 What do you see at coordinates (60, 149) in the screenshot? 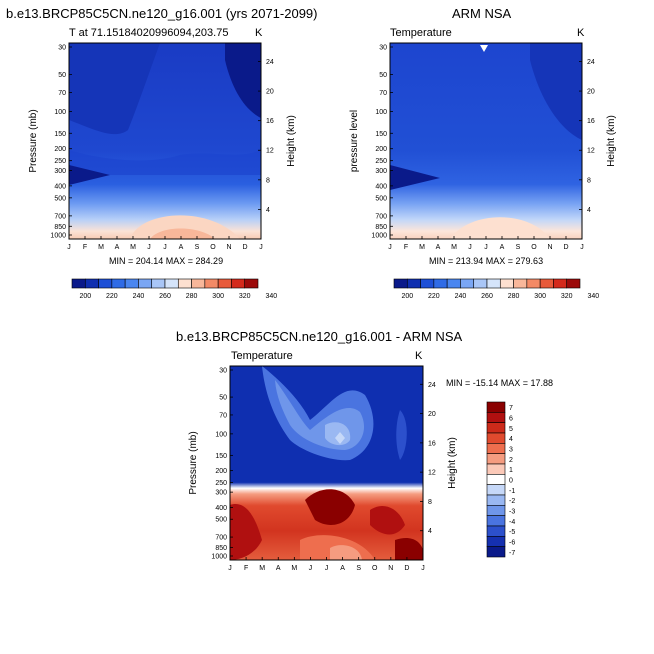
I see `panel1-ytick-label: 200` at bounding box center [60, 149].